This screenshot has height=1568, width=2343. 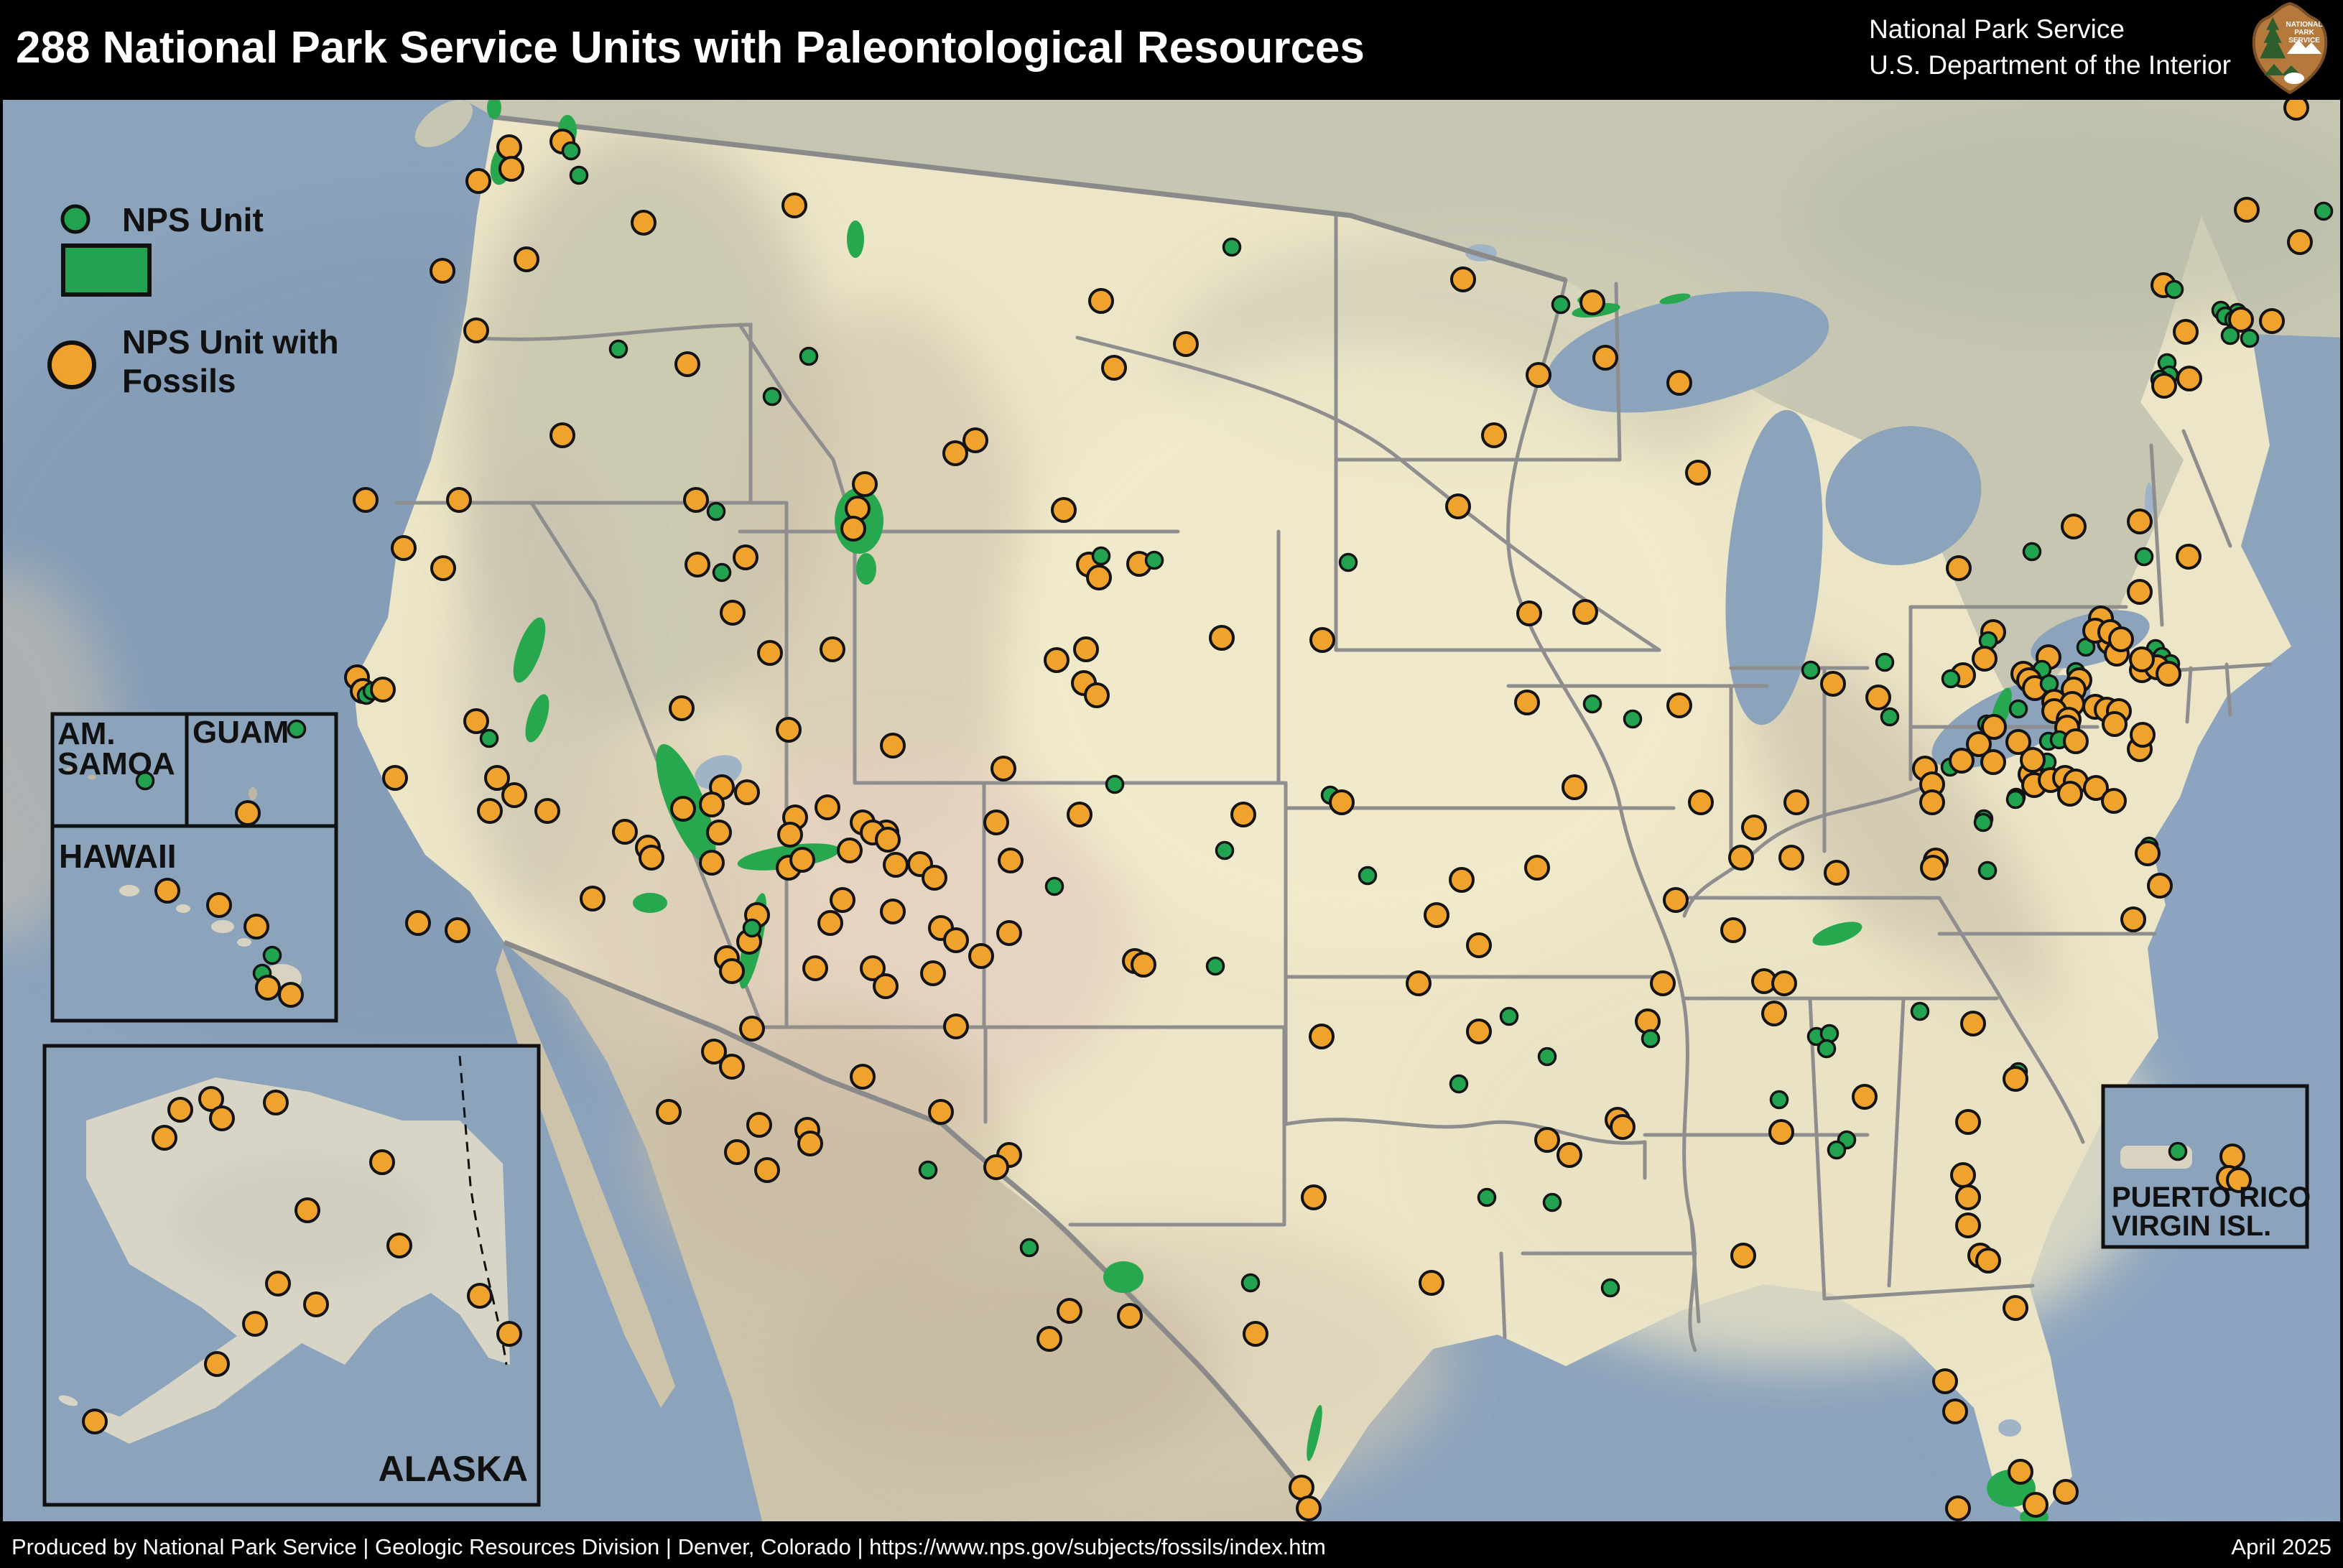 What do you see at coordinates (230, 342) in the screenshot?
I see `legend-fossil-label-line1: NPS Unit with` at bounding box center [230, 342].